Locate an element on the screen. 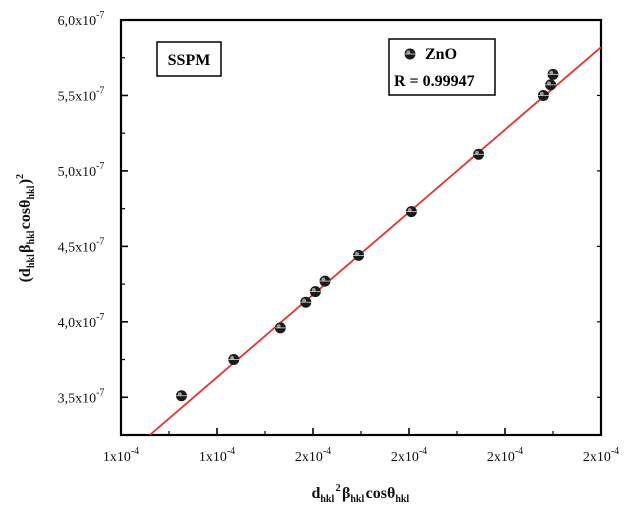  y-axis-title: (dhkl βhkl cosθhkl )2 is located at coordinates (26, 228).